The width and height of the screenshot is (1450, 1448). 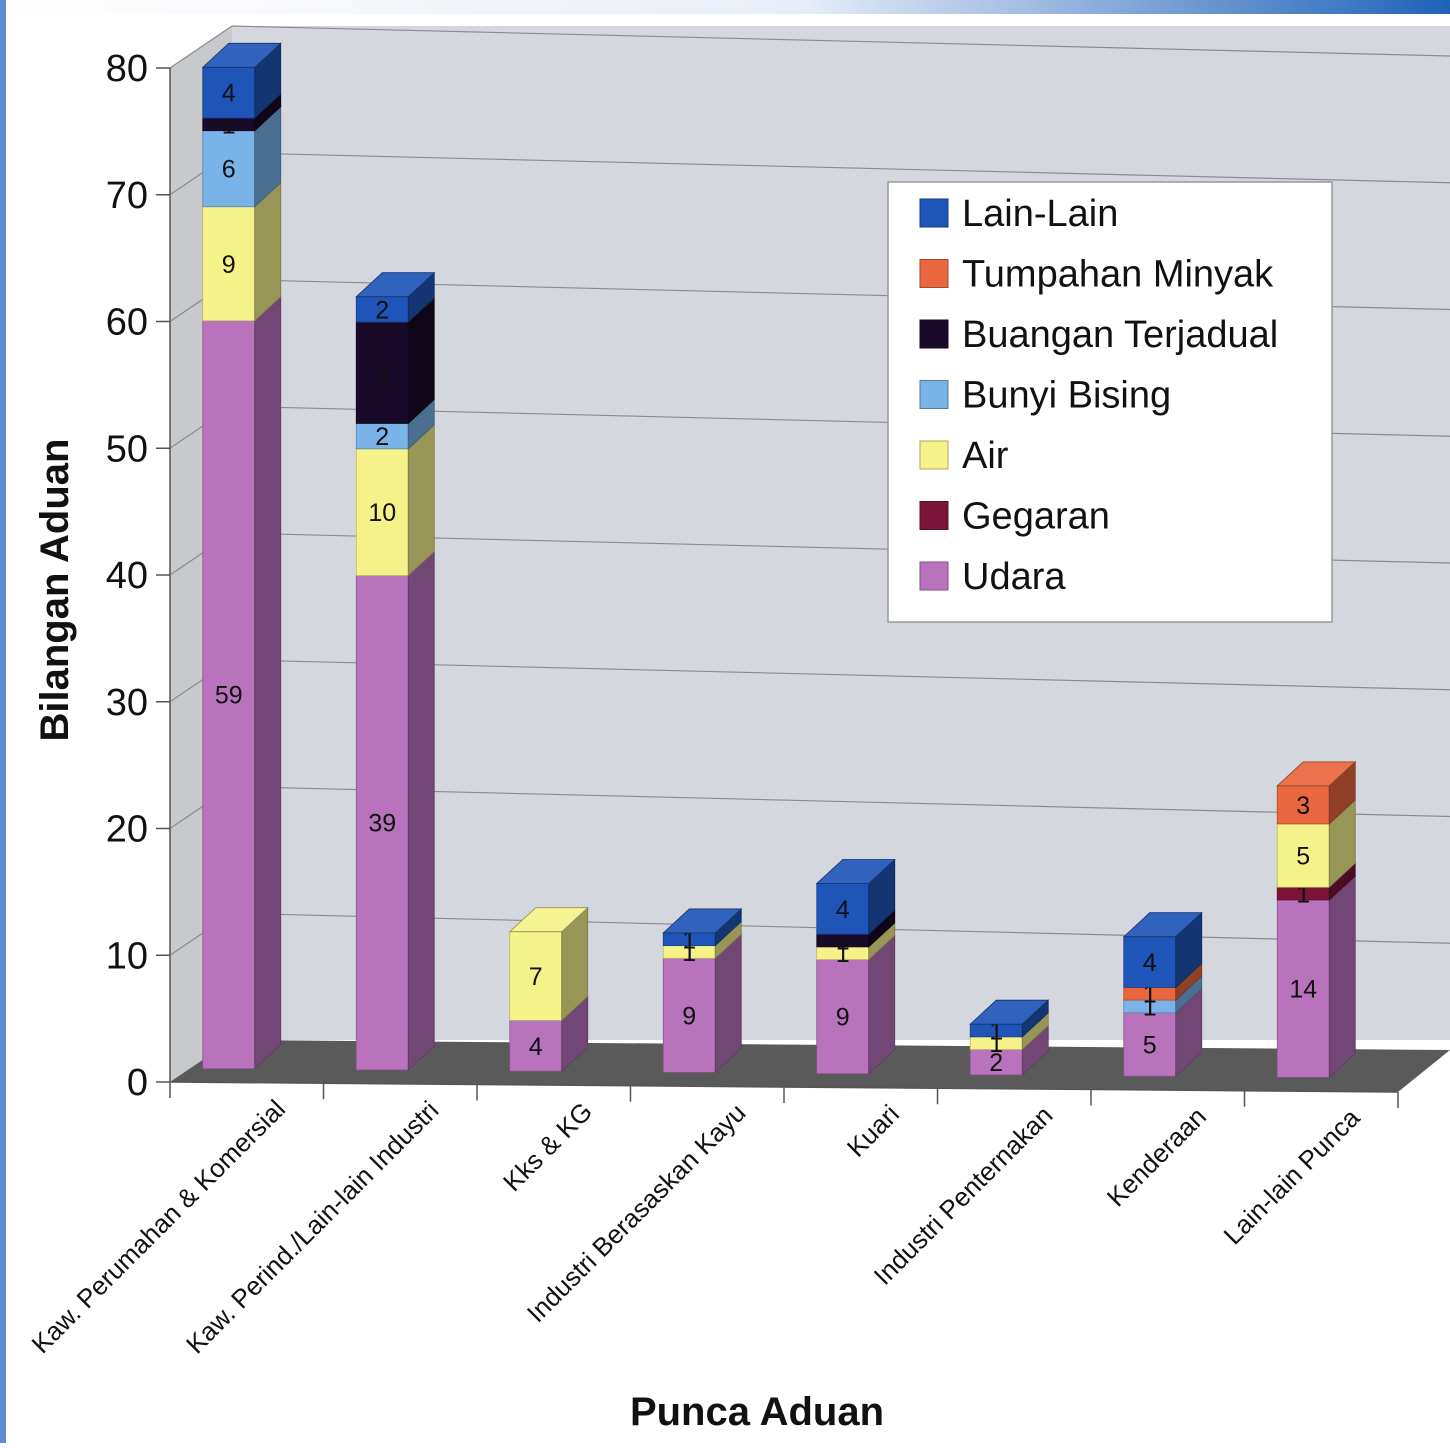 I want to click on y-tick-label: 0, so click(x=137, y=1083).